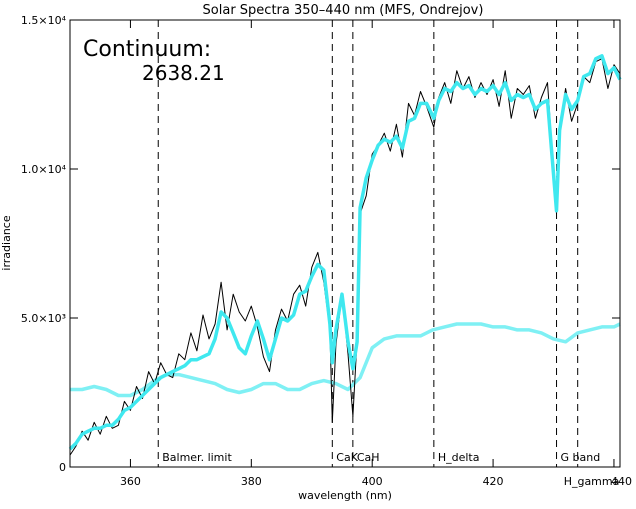  Describe the element at coordinates (368, 457) in the screenshot. I see `marker-label-2: CaH` at that location.